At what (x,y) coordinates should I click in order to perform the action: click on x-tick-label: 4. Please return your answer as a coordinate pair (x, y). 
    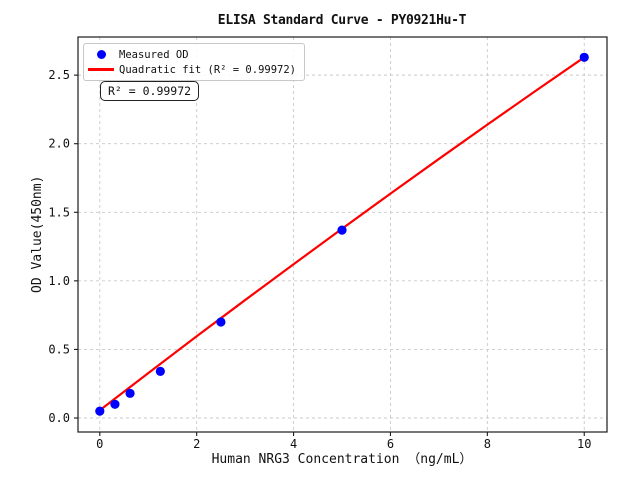
    Looking at the image, I should click on (293, 444).